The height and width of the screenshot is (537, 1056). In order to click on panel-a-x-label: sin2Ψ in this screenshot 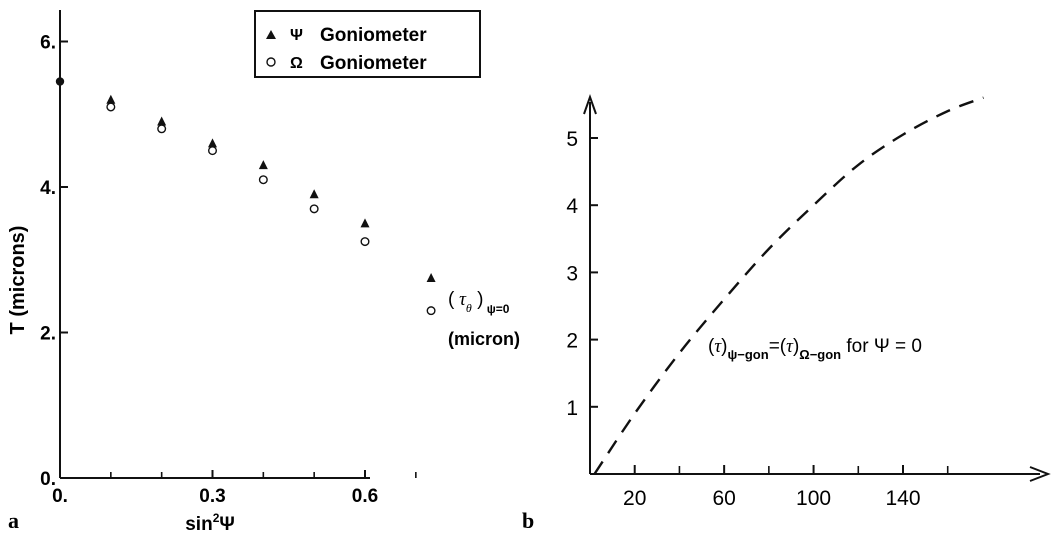, I will do `click(210, 523)`.